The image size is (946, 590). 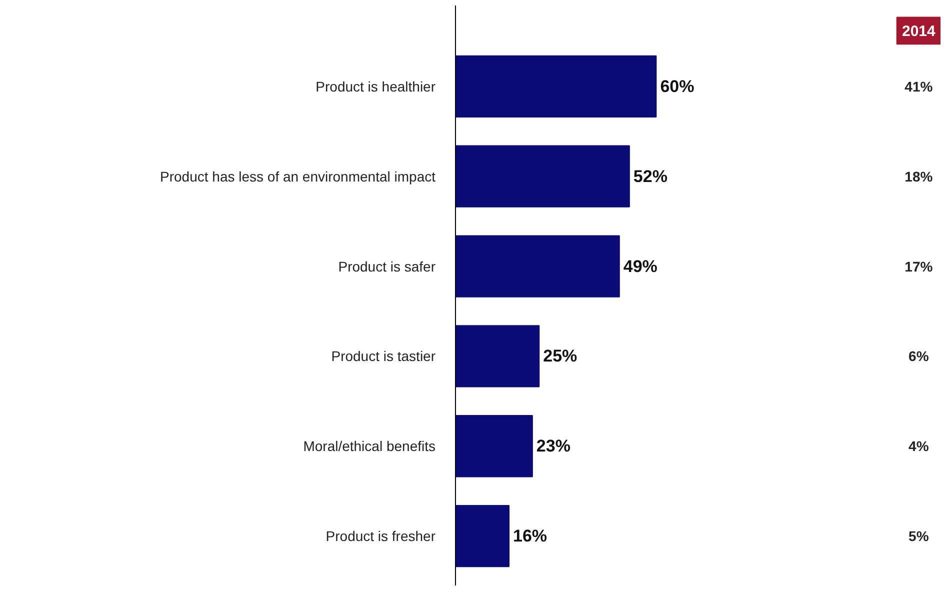 What do you see at coordinates (553, 446) in the screenshot?
I see `data-label: 23%` at bounding box center [553, 446].